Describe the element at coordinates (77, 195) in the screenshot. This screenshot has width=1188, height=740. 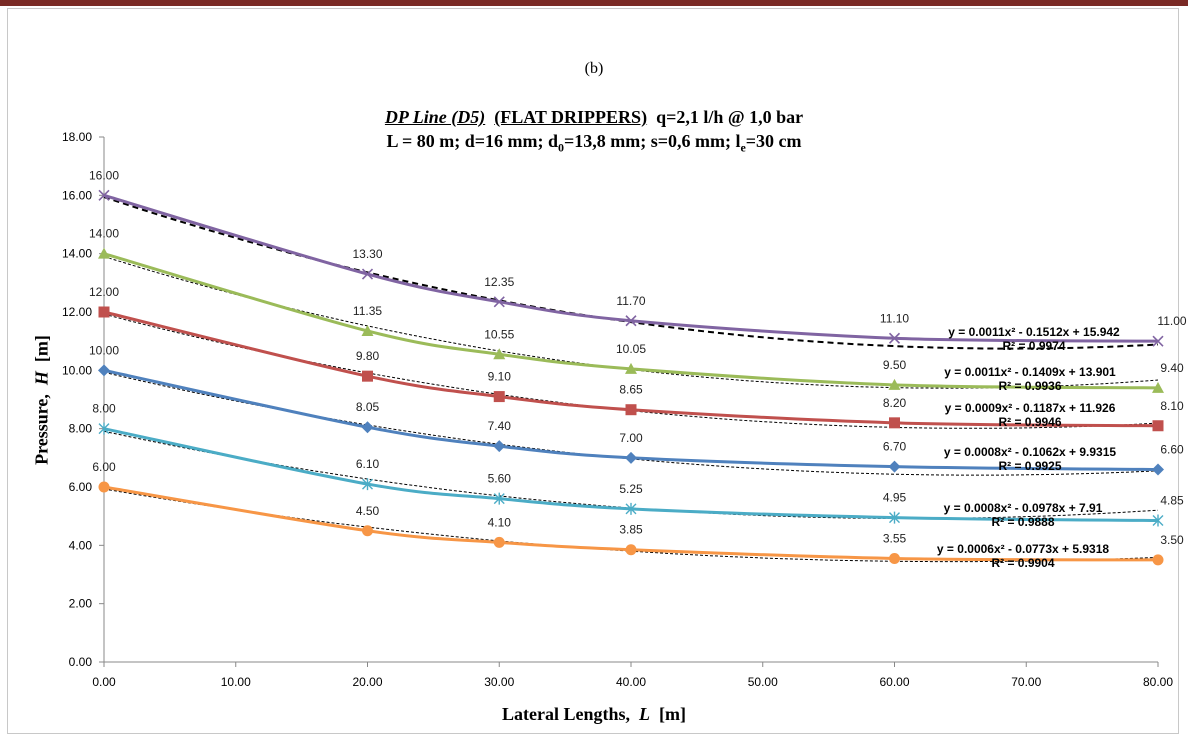
I see `y-tick-label: 16.00` at that location.